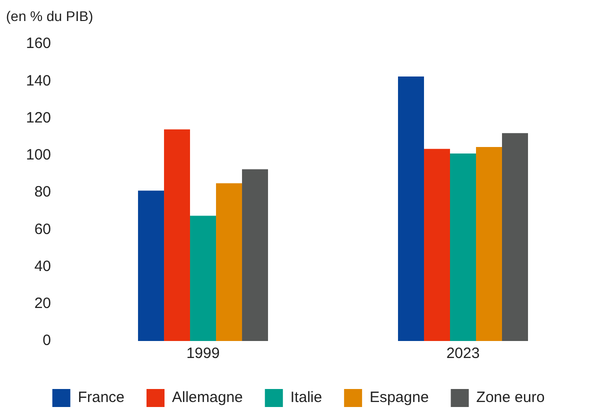  I want to click on legend-label: France, so click(101, 397).